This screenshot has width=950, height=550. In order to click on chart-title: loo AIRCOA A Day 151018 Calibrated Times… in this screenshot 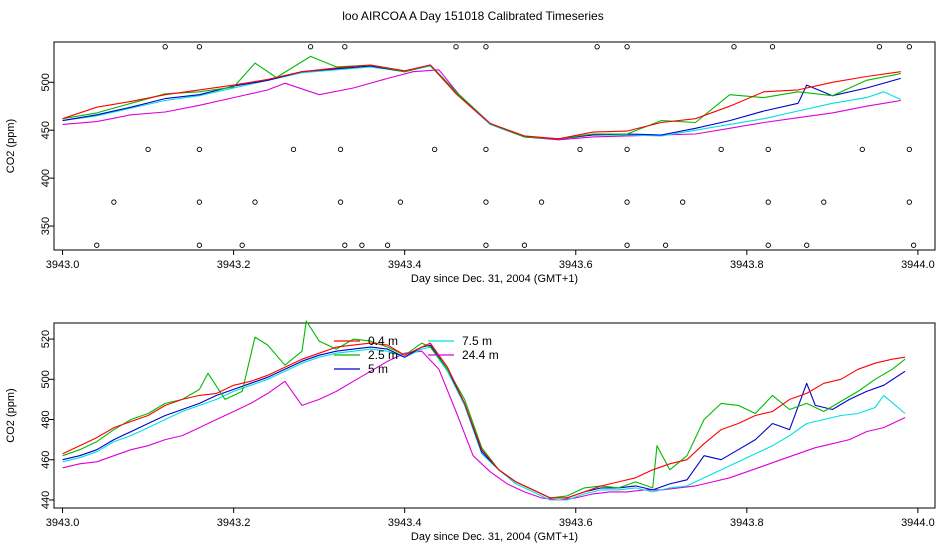, I will do `click(472, 16)`.